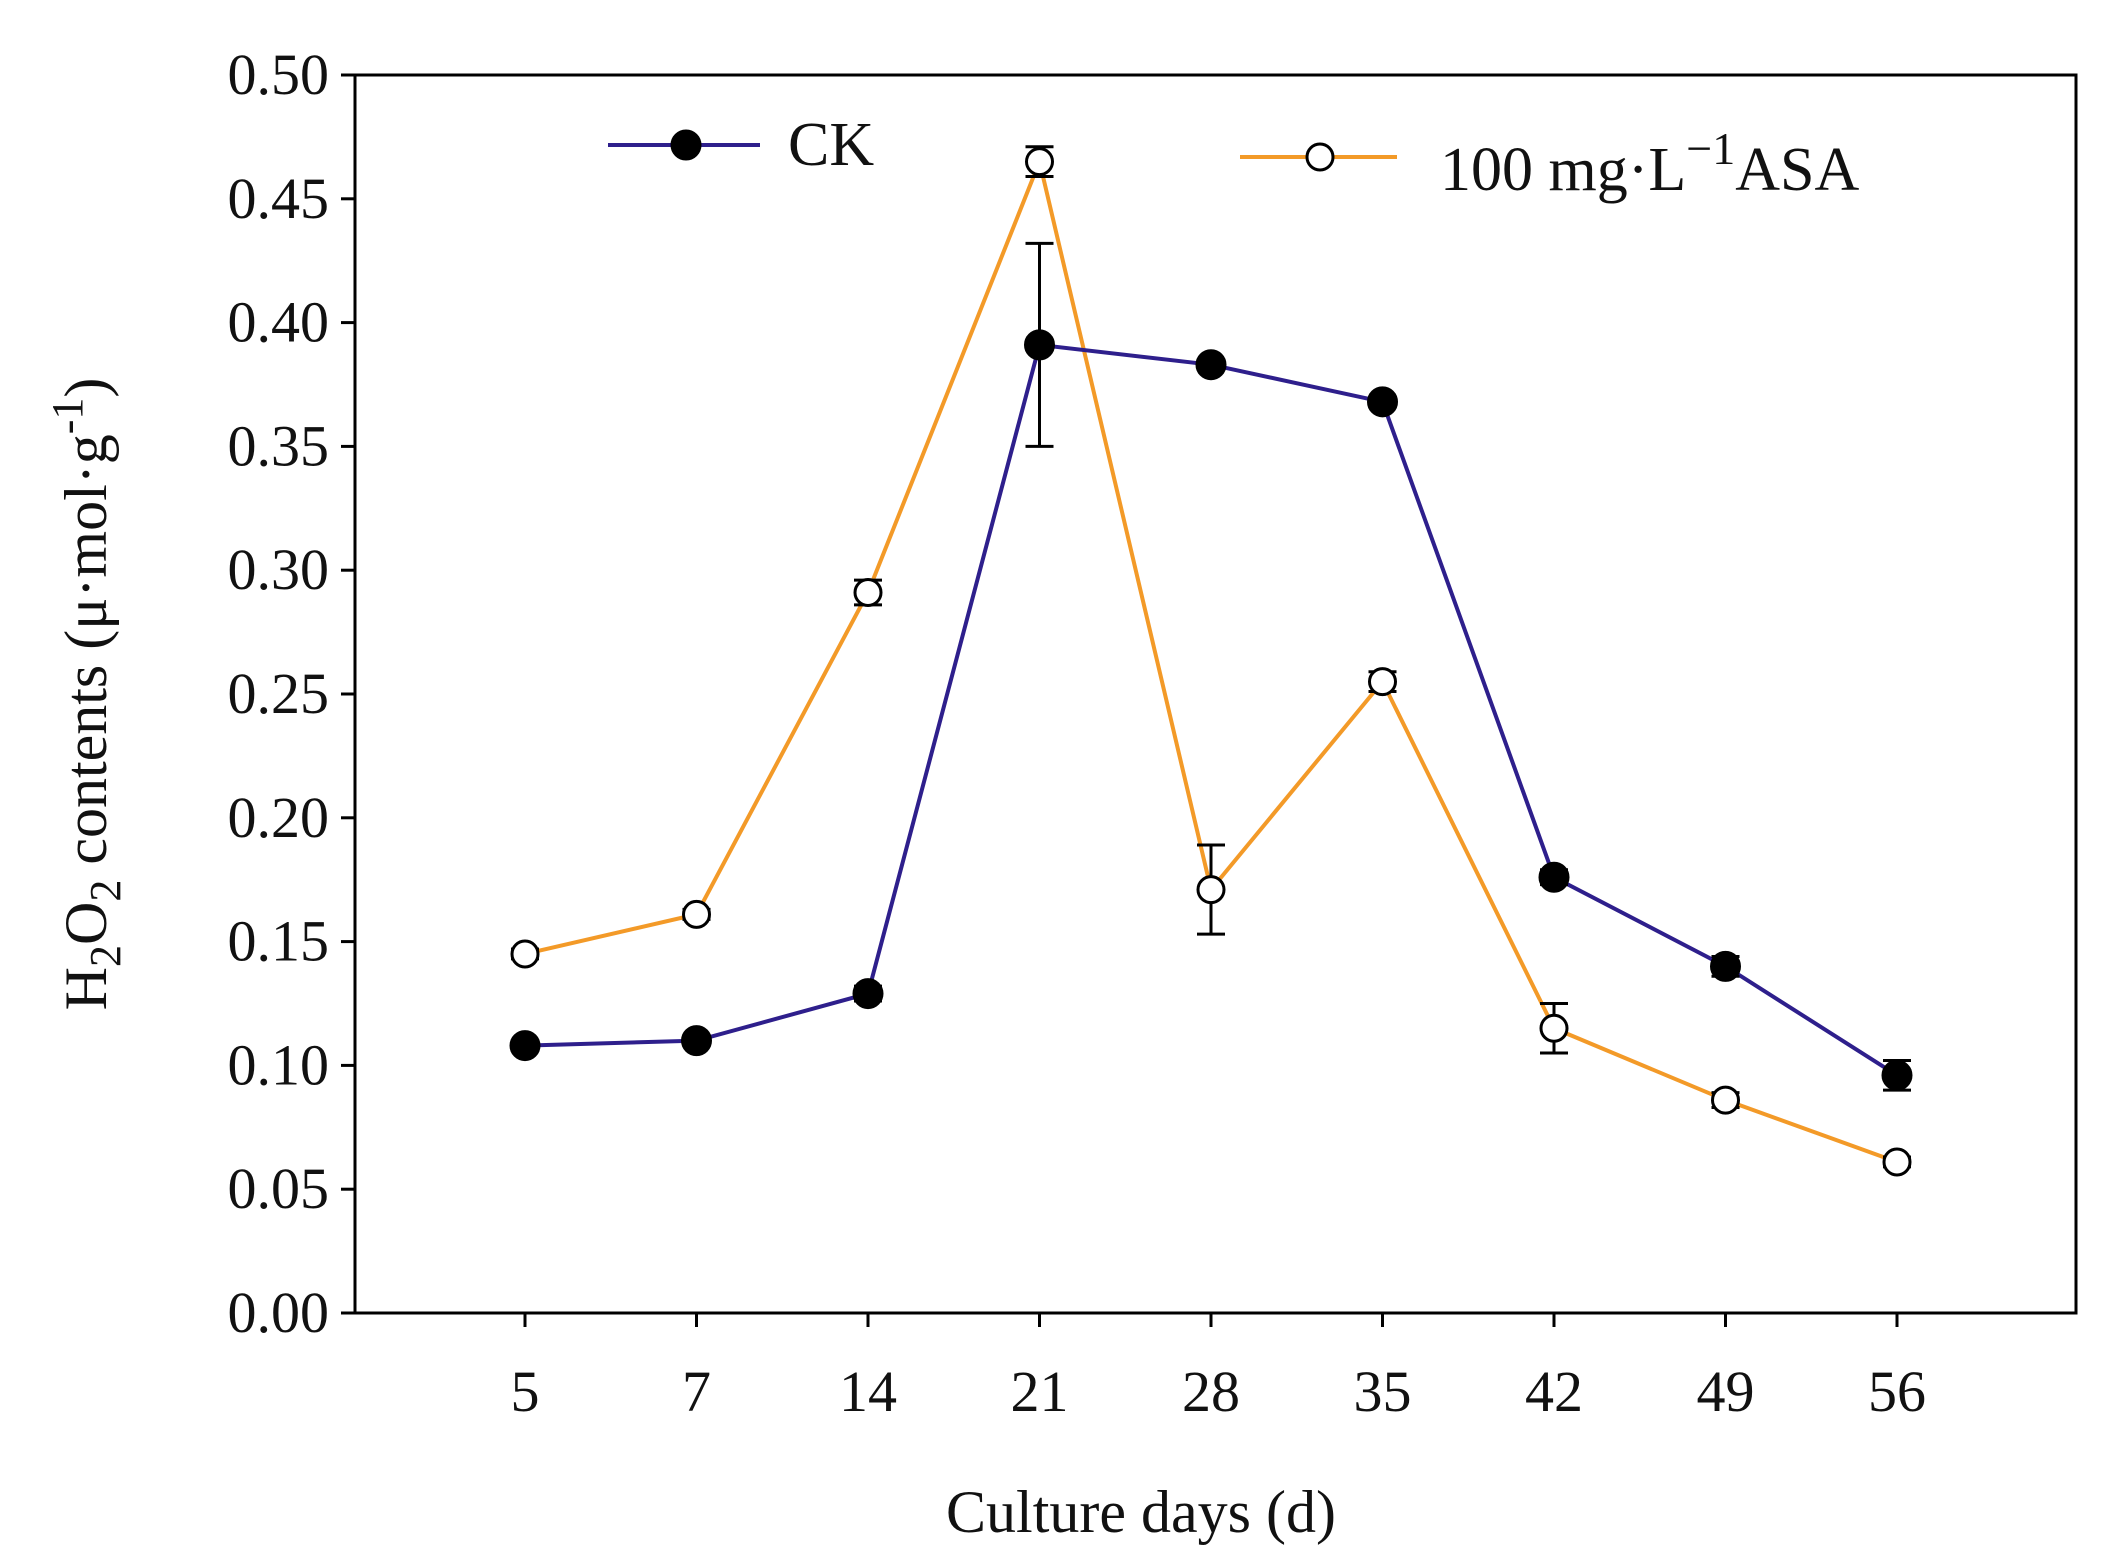 This screenshot has width=2101, height=1562. Describe the element at coordinates (279, 198) in the screenshot. I see `y-tick-label: 0.45` at that location.